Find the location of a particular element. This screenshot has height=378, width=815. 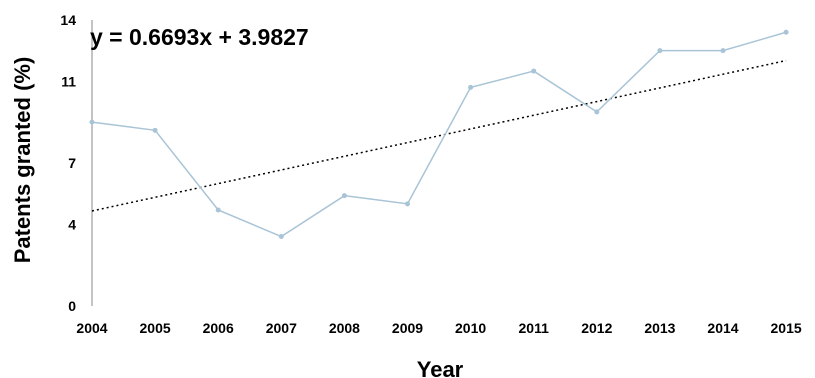

x-tick-label: 2011 is located at coordinates (534, 328).